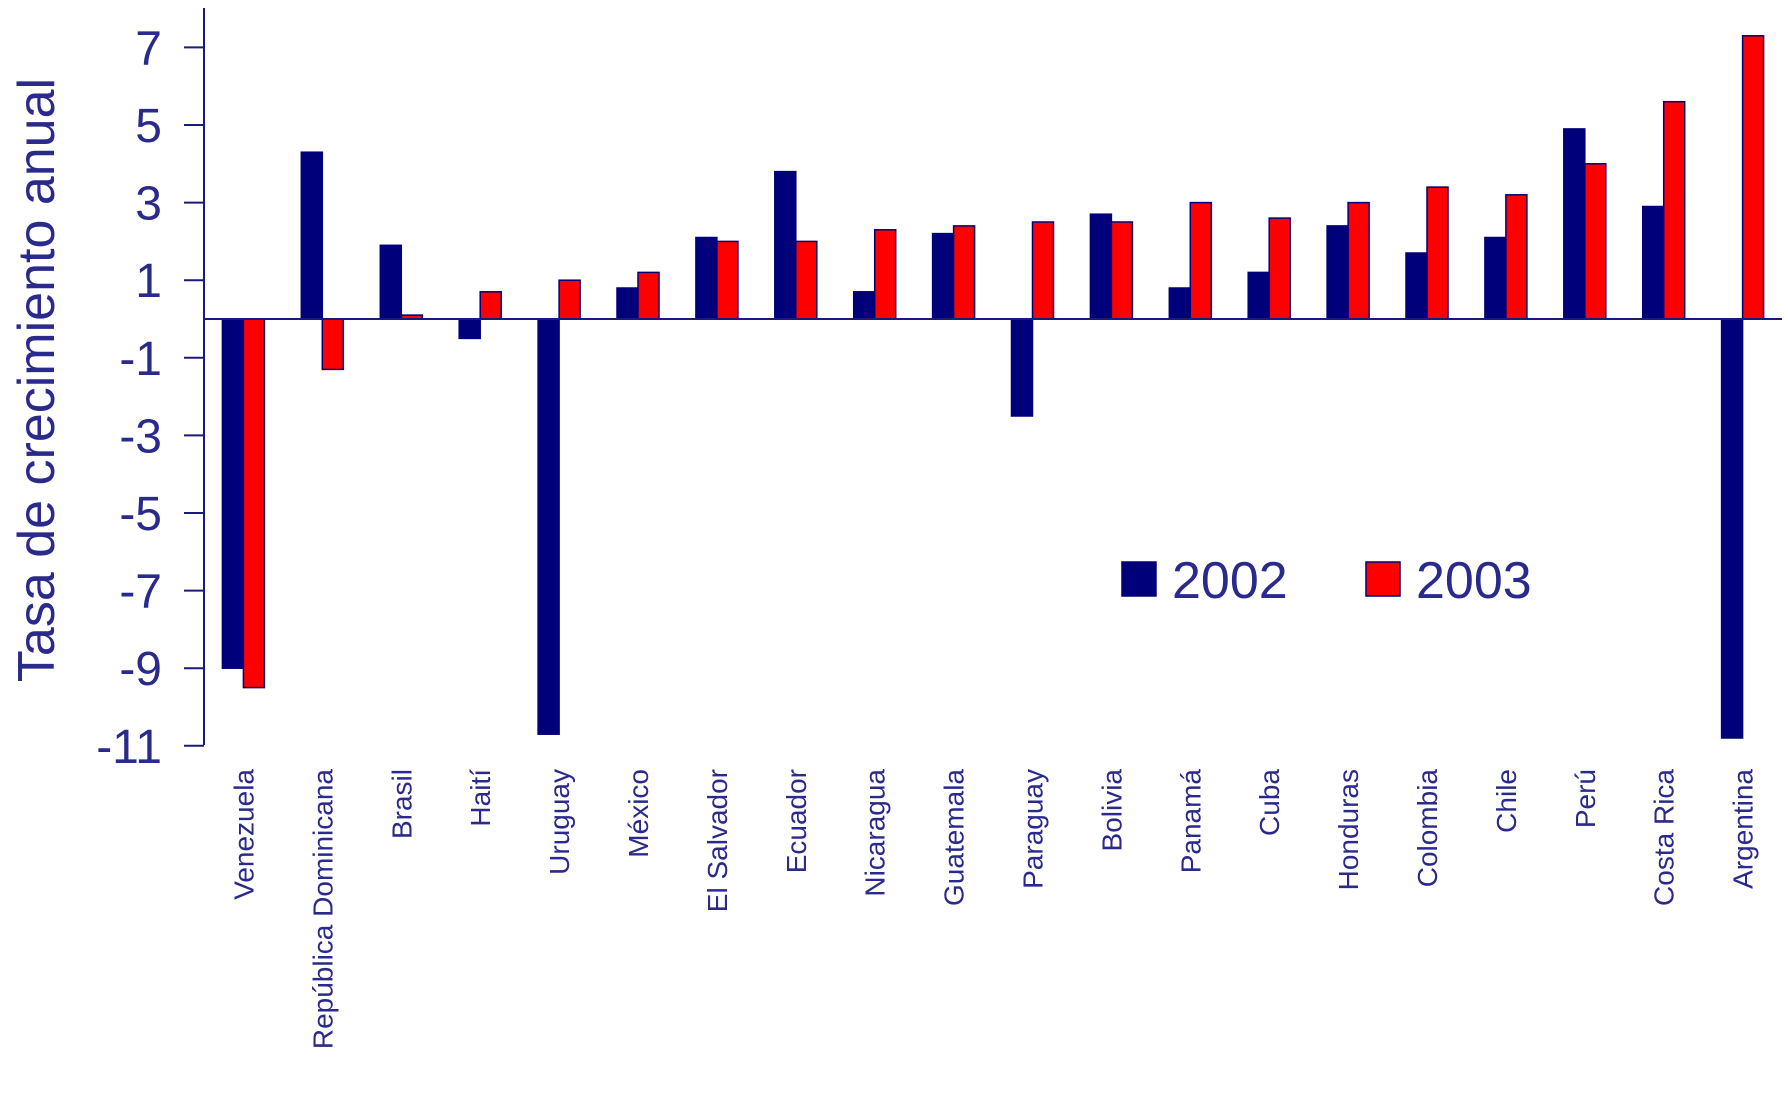  What do you see at coordinates (727, 280) in the screenshot?
I see `bar-2003-el-salvador` at bounding box center [727, 280].